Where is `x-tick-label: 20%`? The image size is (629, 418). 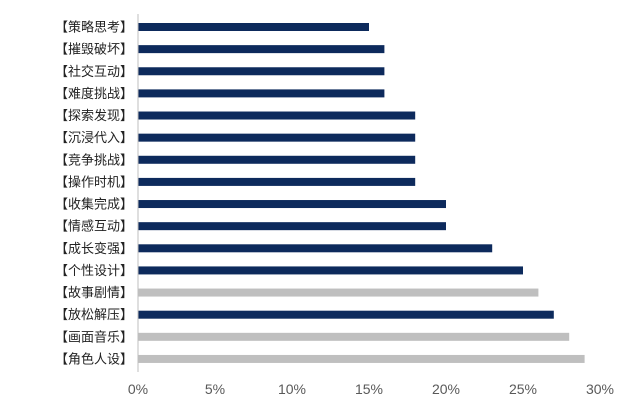 x-tick-label: 20% is located at coordinates (446, 389).